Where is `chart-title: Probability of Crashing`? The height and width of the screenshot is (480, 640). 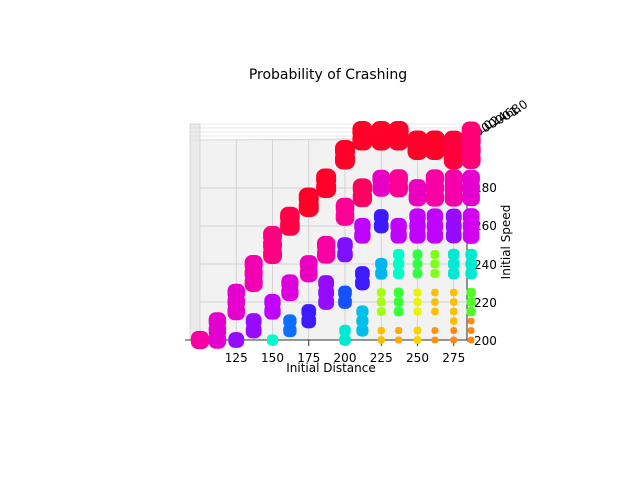 chart-title: Probability of Crashing is located at coordinates (328, 75).